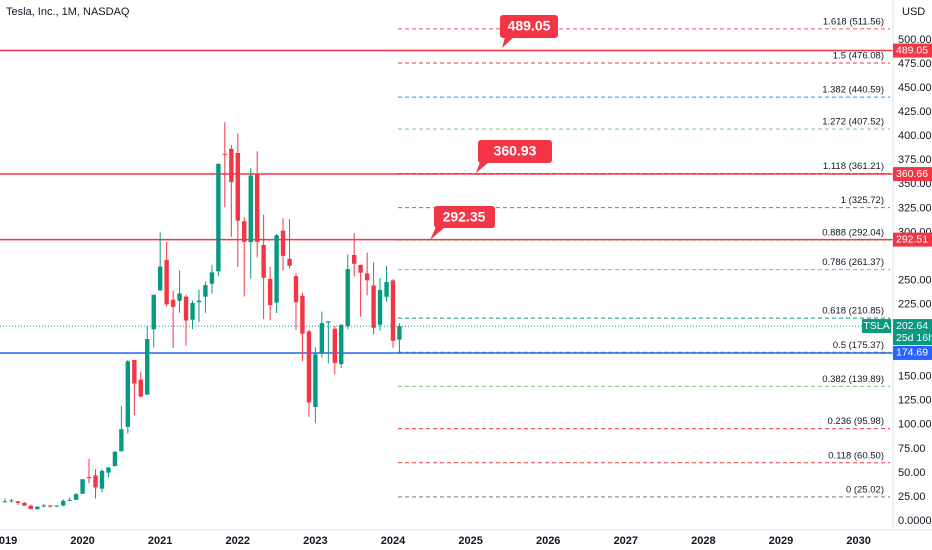 The image size is (932, 550). Describe the element at coordinates (470, 541) in the screenshot. I see `x-tick-label: 2025` at that location.